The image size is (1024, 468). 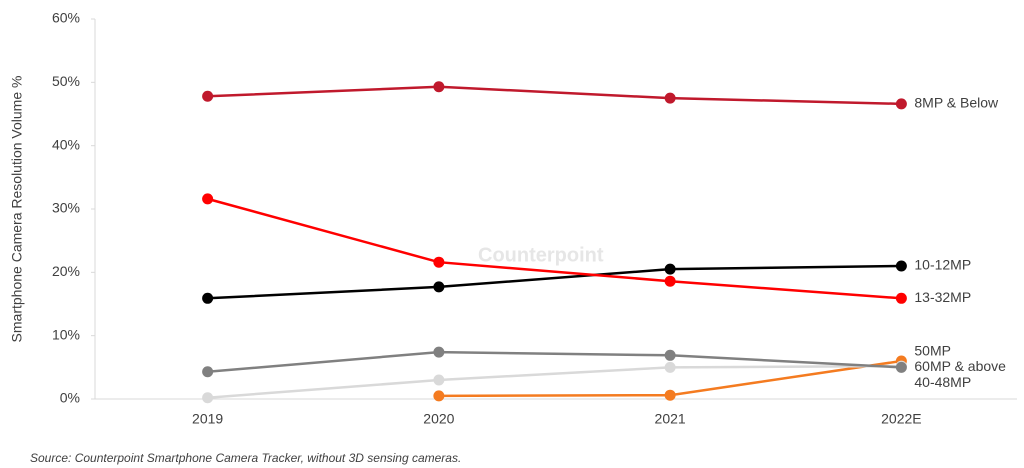 What do you see at coordinates (70, 398) in the screenshot?
I see `y-tick-label: 0%` at bounding box center [70, 398].